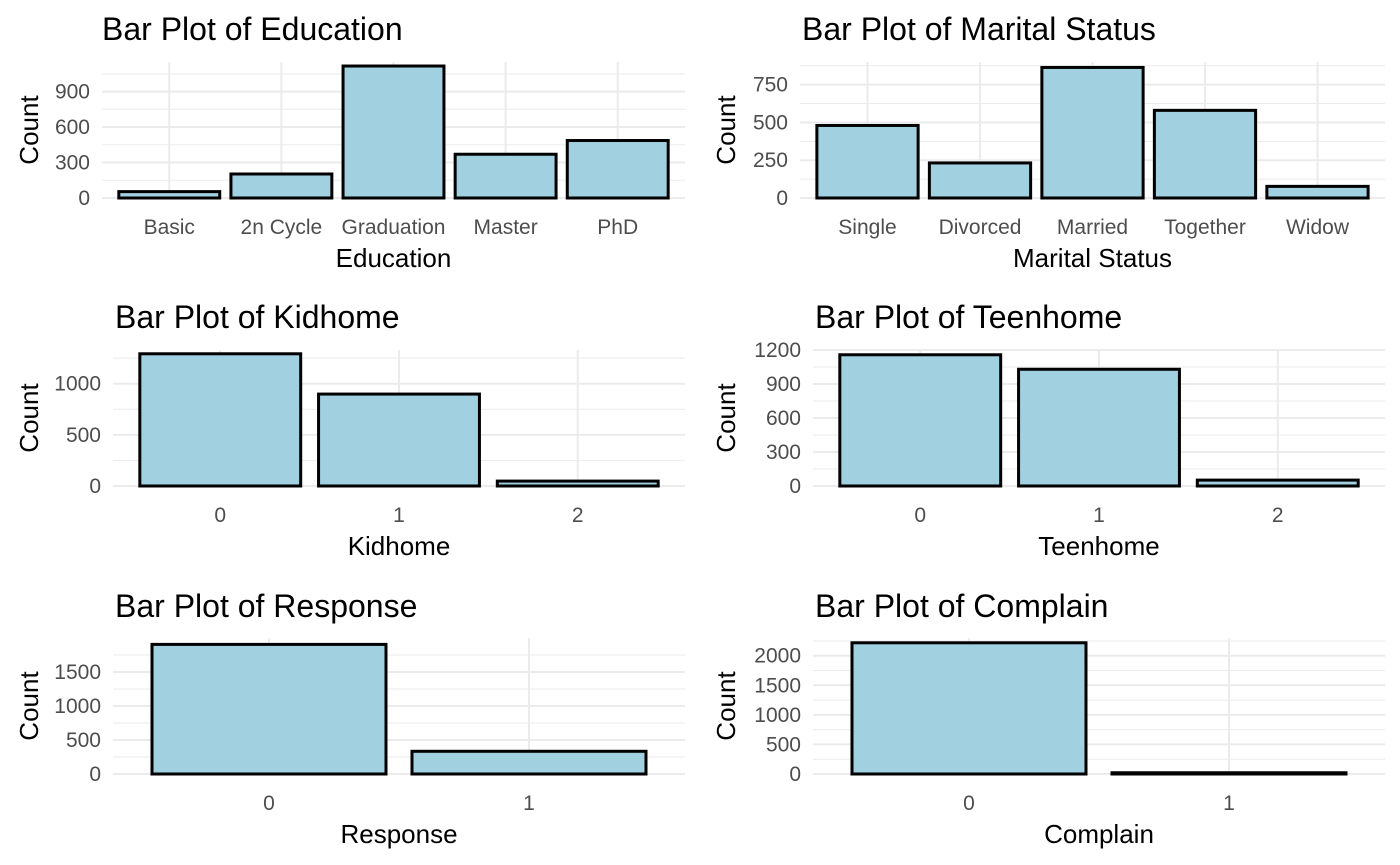 The height and width of the screenshot is (865, 1400). I want to click on x-axis-title: Teenhome, so click(1098, 546).